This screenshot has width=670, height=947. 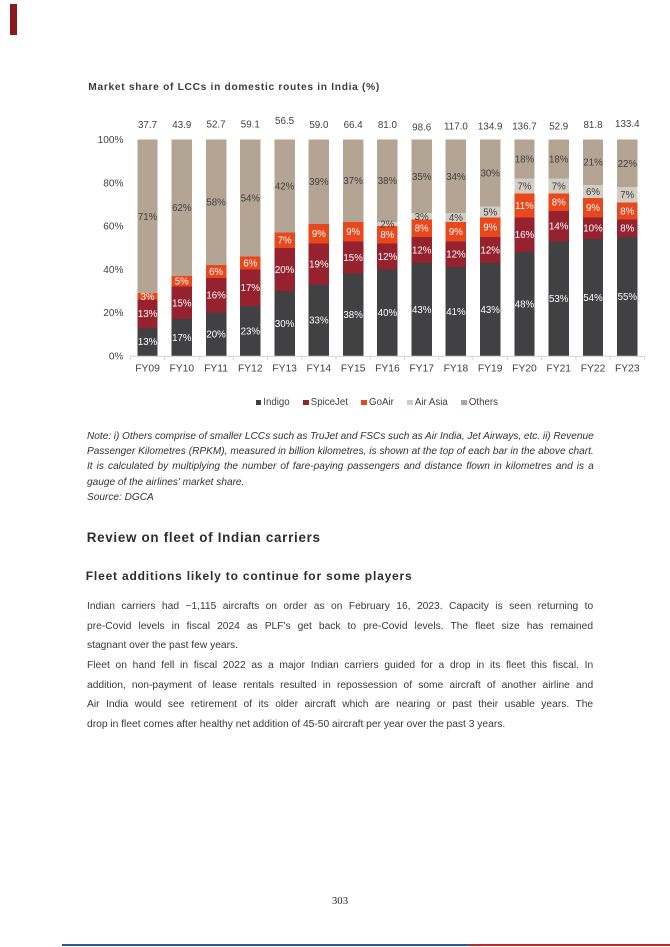 I want to click on svg-text: FY21, so click(x=558, y=368).